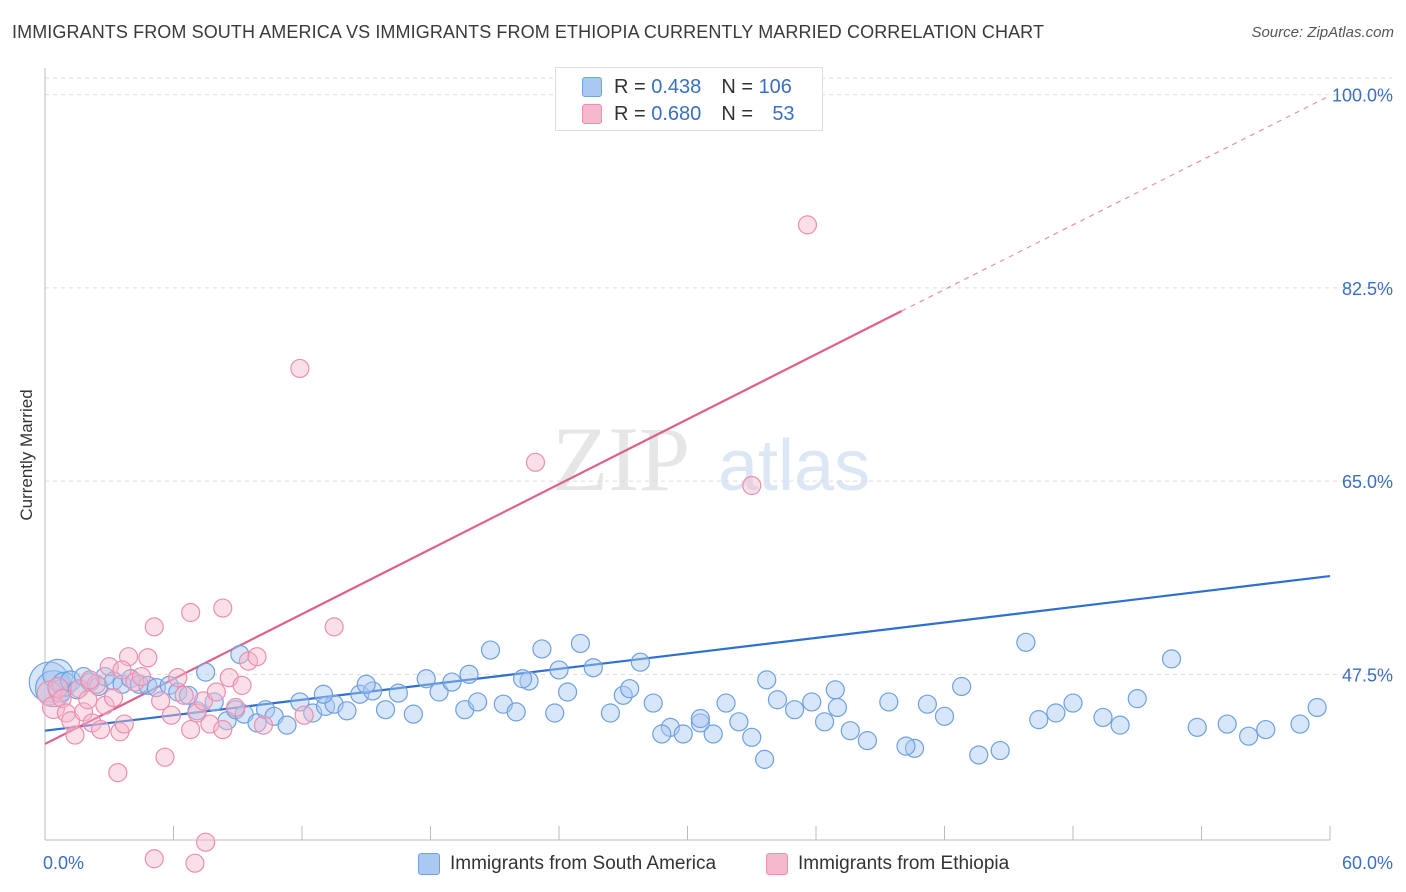 The height and width of the screenshot is (892, 1406). I want to click on n-label: N =, so click(737, 113).